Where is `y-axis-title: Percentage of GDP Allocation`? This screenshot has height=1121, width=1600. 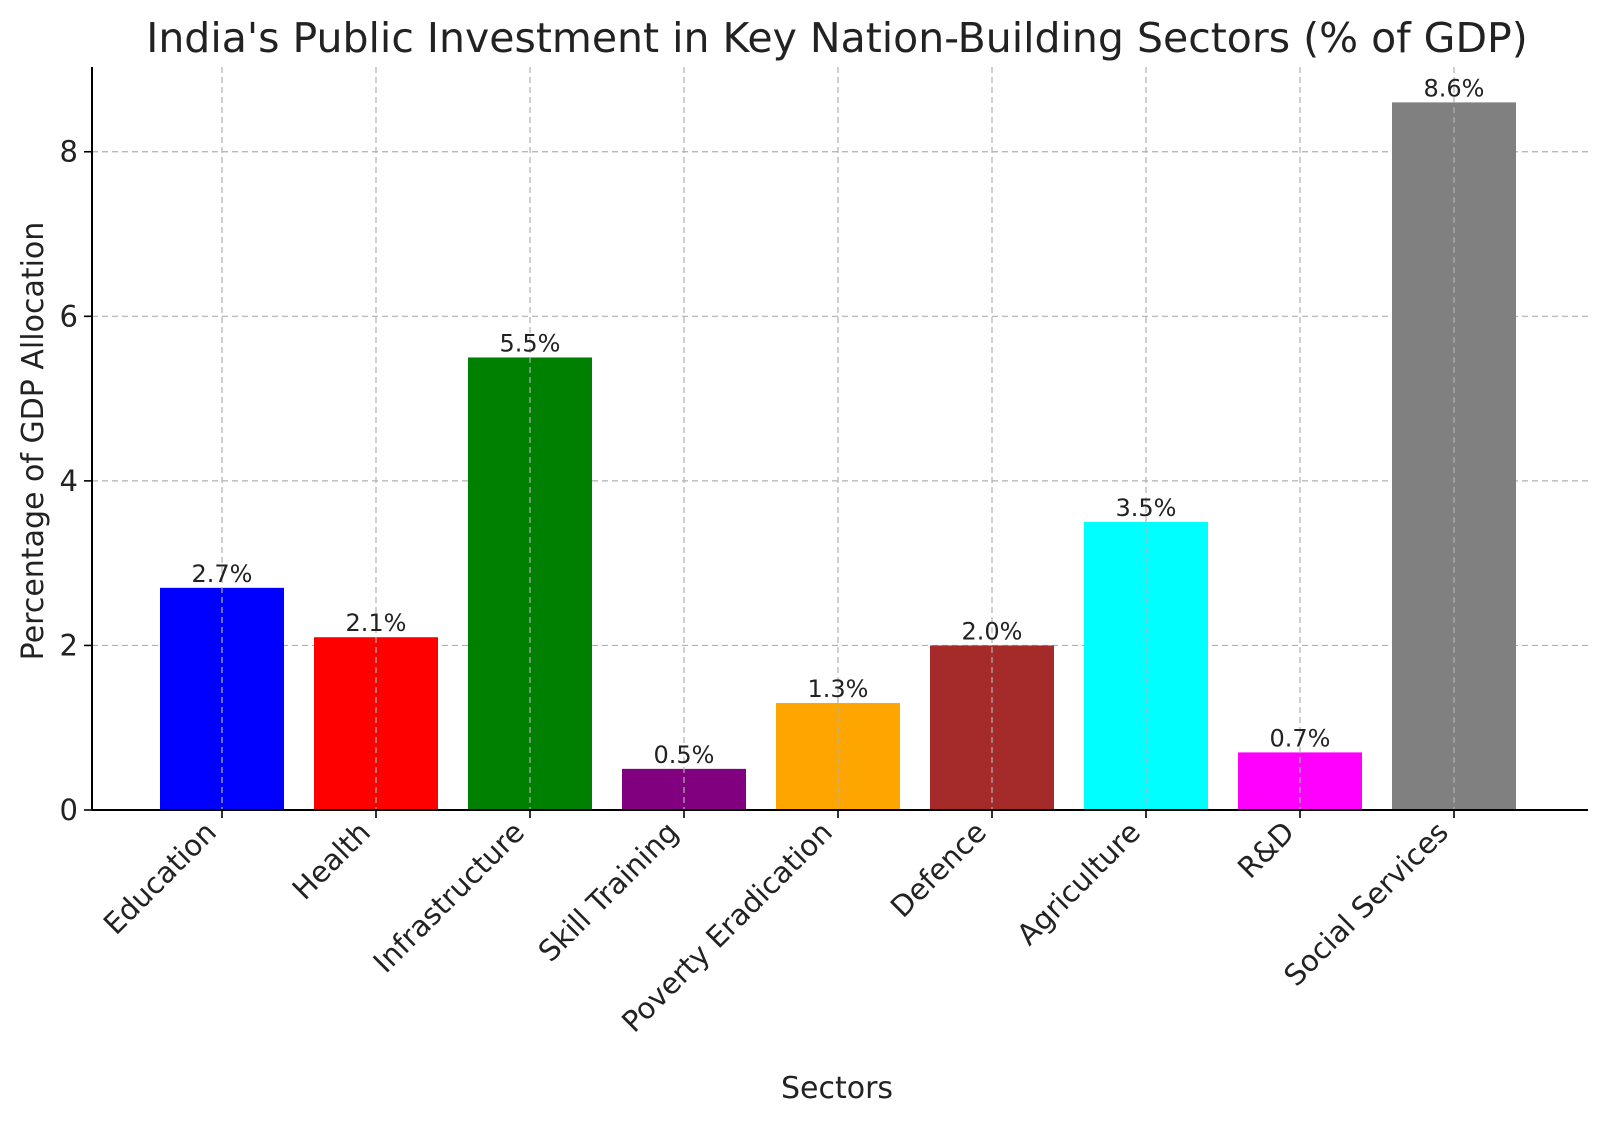
y-axis-title: Percentage of GDP Allocation is located at coordinates (33, 441).